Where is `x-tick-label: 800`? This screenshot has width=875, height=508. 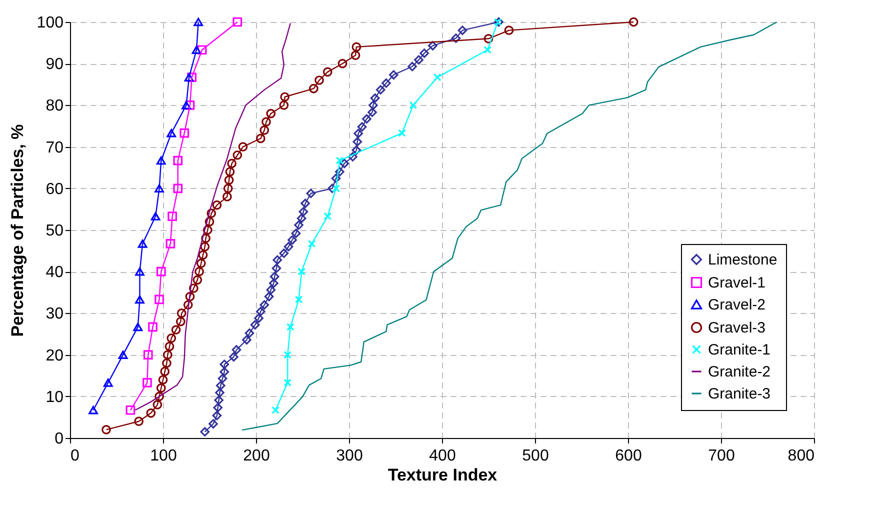 x-tick-label: 800 is located at coordinates (801, 456).